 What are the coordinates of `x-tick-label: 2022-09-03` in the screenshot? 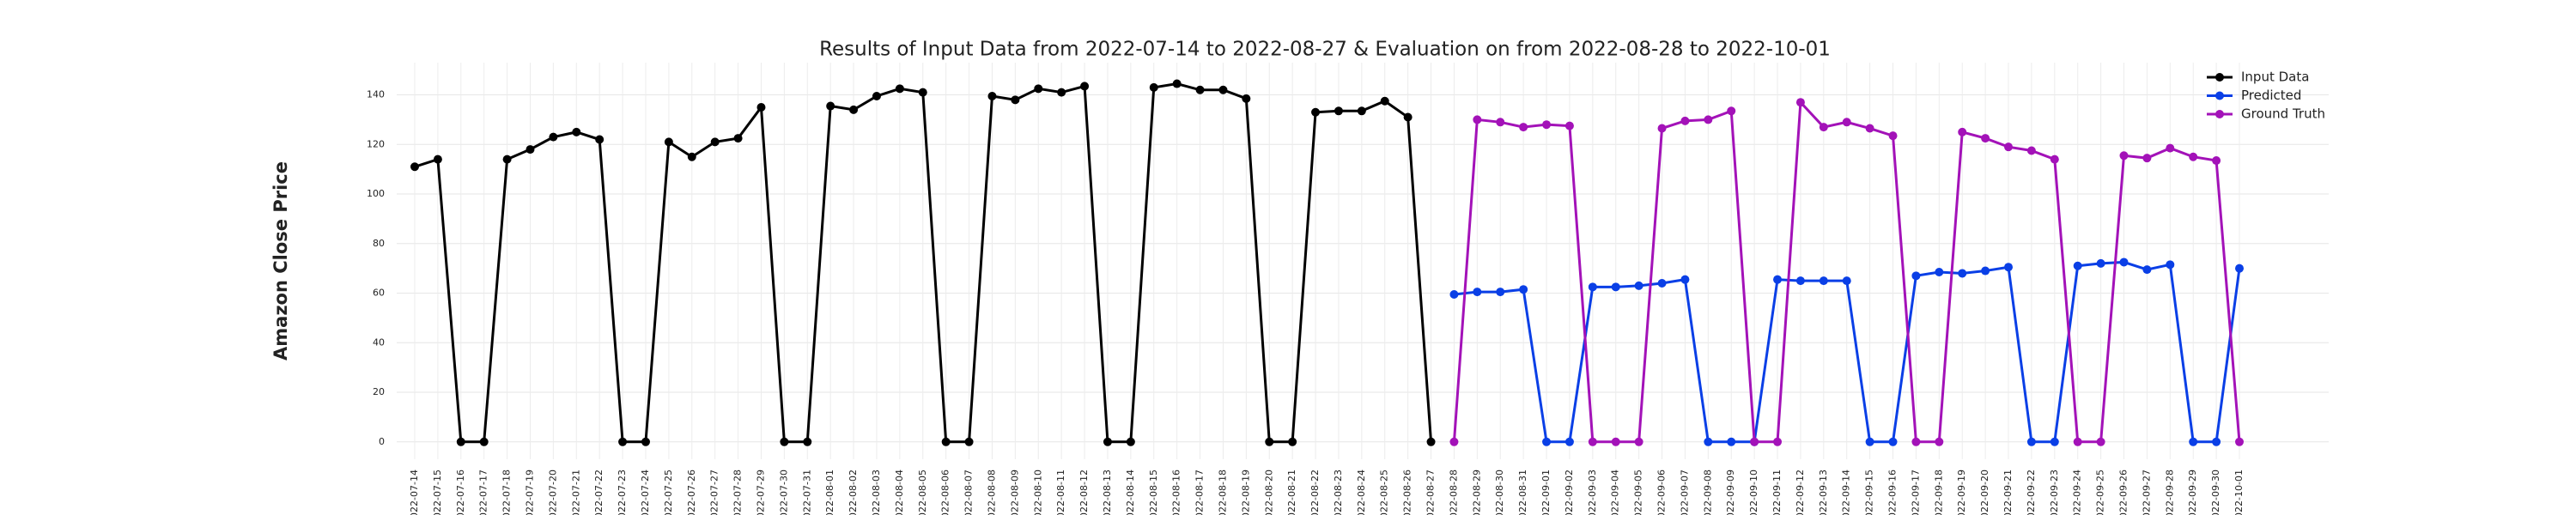 It's located at (1592, 492).